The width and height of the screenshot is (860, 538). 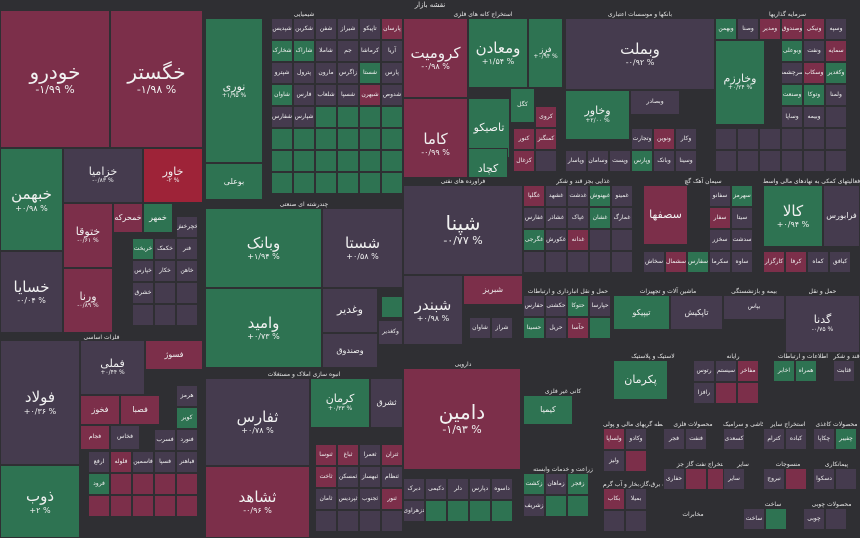 What do you see at coordinates (370, 499) in the screenshot?
I see `treemap-tile: ثجنوب` at bounding box center [370, 499].